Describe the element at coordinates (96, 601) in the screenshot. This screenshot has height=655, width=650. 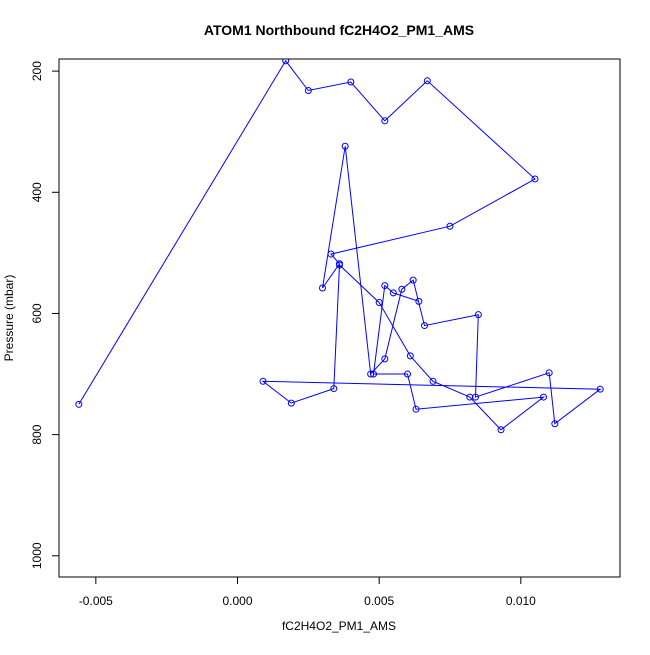
I see `x-tick-label: -0.005` at that location.